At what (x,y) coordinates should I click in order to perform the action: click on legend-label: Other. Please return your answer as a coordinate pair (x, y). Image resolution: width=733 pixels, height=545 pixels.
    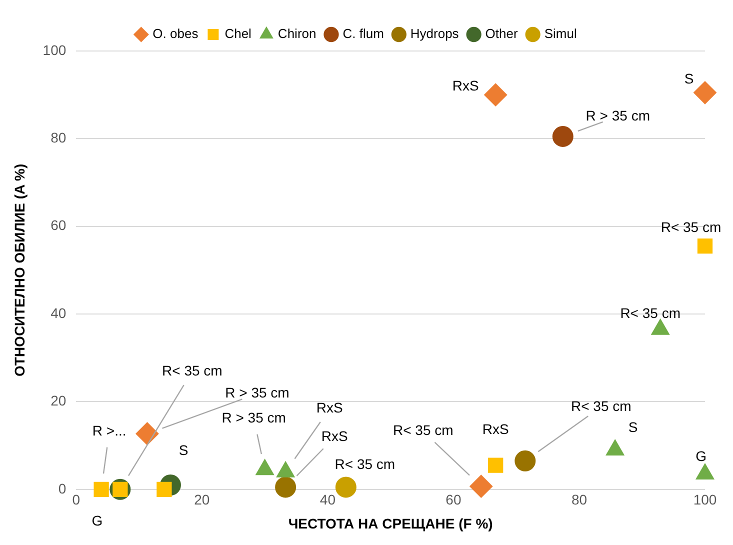
    Looking at the image, I should click on (501, 34).